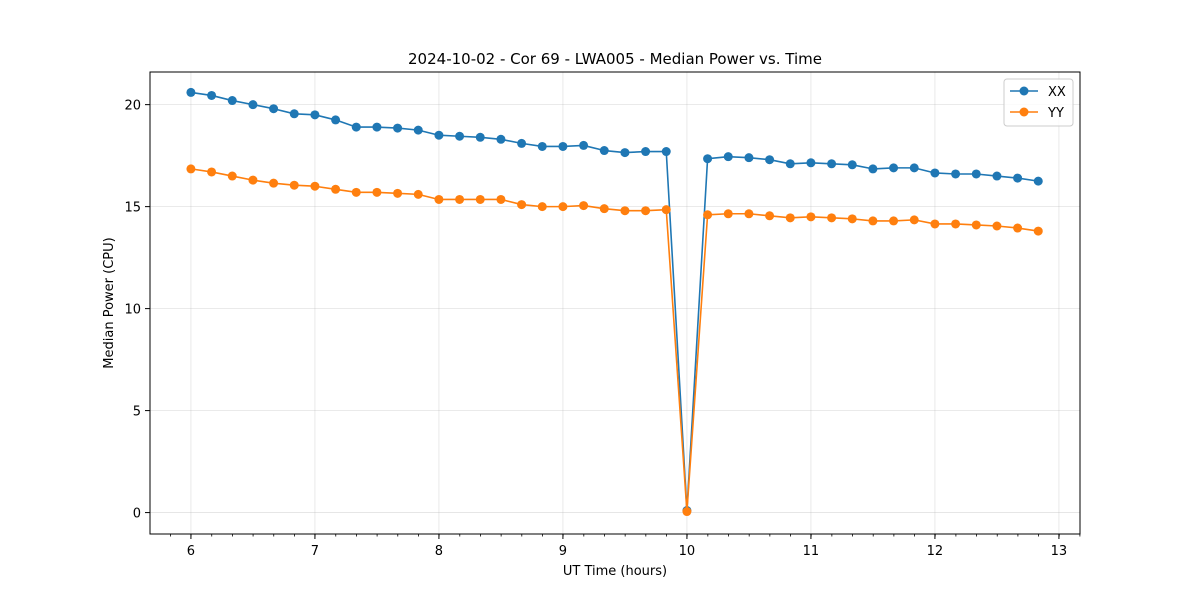 The width and height of the screenshot is (1200, 600). Describe the element at coordinates (1024, 91) in the screenshot. I see `legend-marker-xx` at that location.